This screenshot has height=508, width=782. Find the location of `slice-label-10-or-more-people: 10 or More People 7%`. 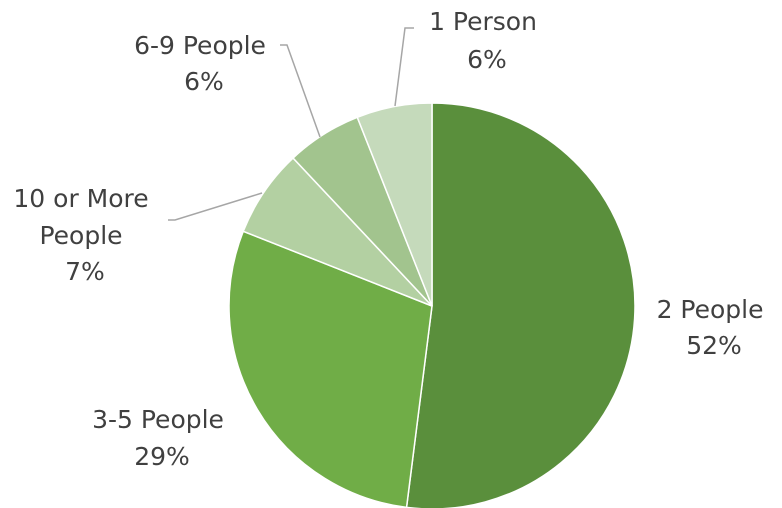

slice-label-10-or-more-people: 10 or More People 7% is located at coordinates (84, 235).